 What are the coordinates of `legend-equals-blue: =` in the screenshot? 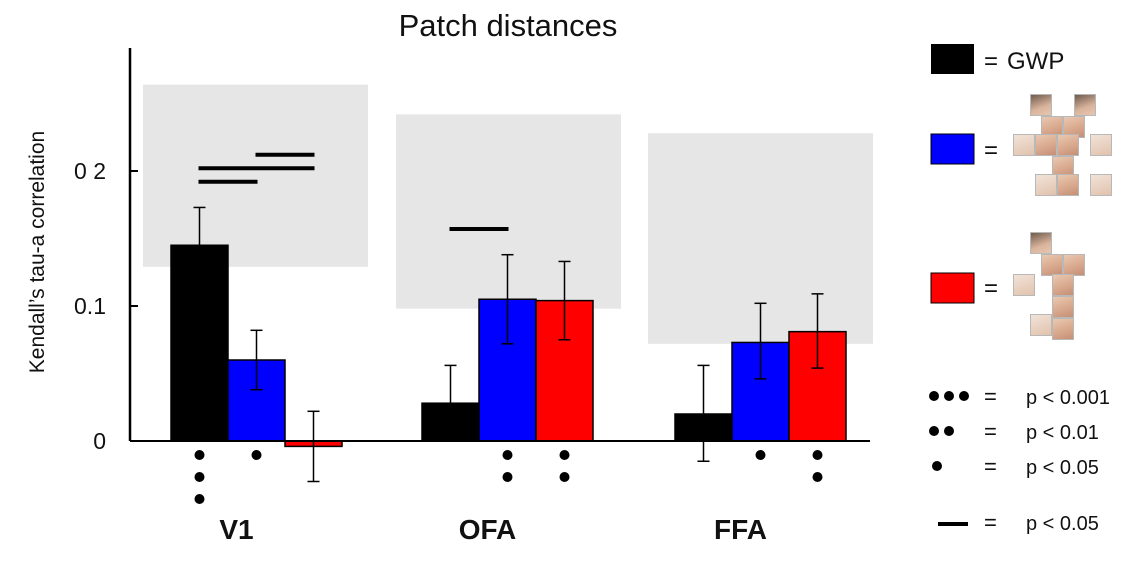 It's located at (991, 150).